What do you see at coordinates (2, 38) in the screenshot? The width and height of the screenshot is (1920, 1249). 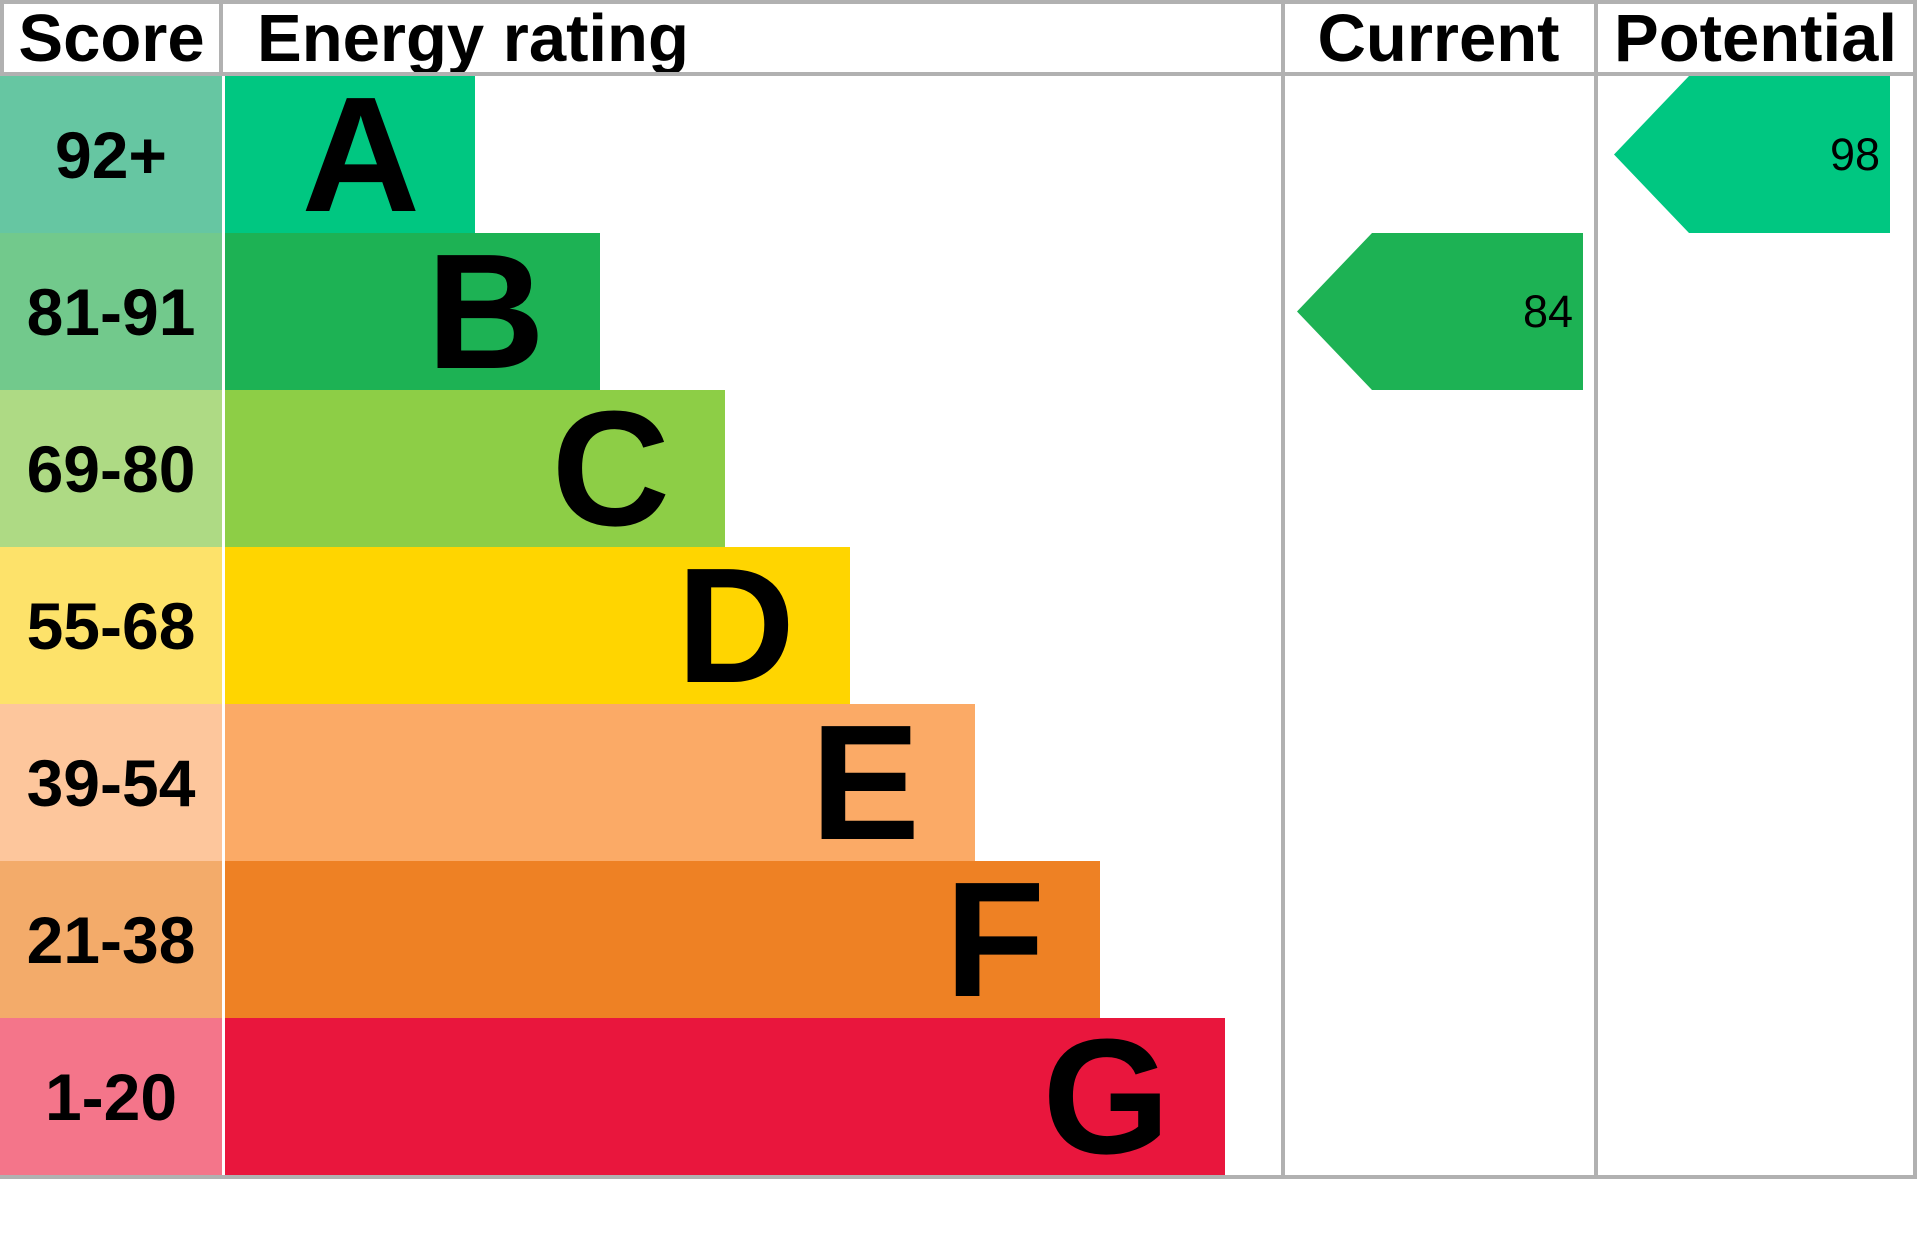 I see `header-left-border` at bounding box center [2, 38].